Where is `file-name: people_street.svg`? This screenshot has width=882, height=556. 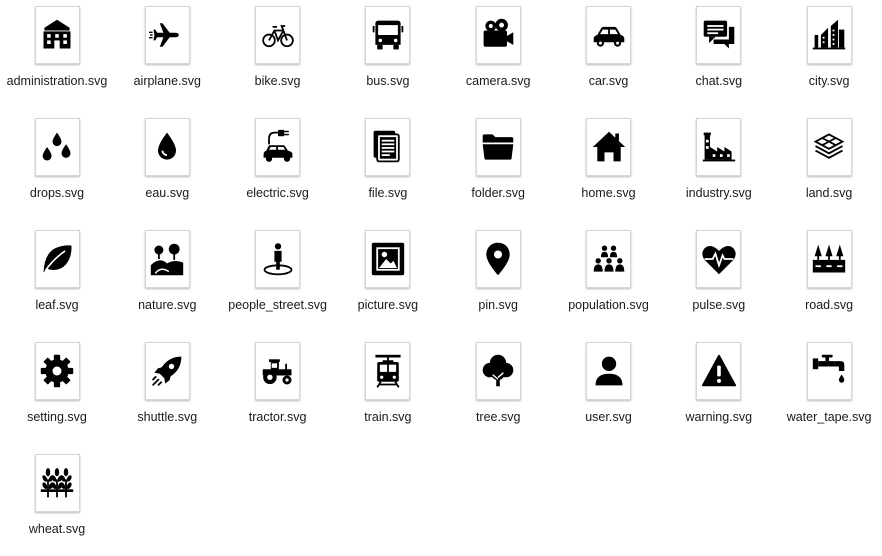 file-name: people_street.svg is located at coordinates (277, 305).